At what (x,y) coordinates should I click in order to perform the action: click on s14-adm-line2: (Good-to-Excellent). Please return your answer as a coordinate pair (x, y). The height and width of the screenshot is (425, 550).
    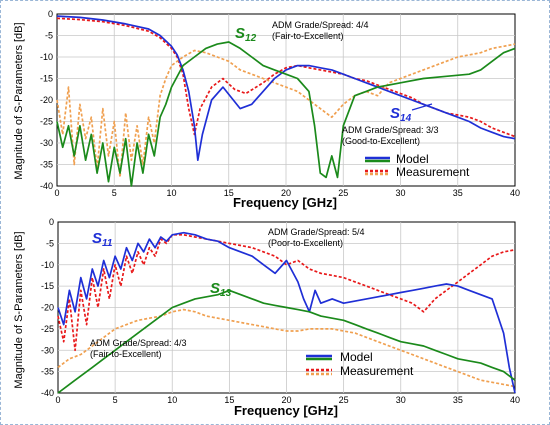
    Looking at the image, I should click on (381, 141).